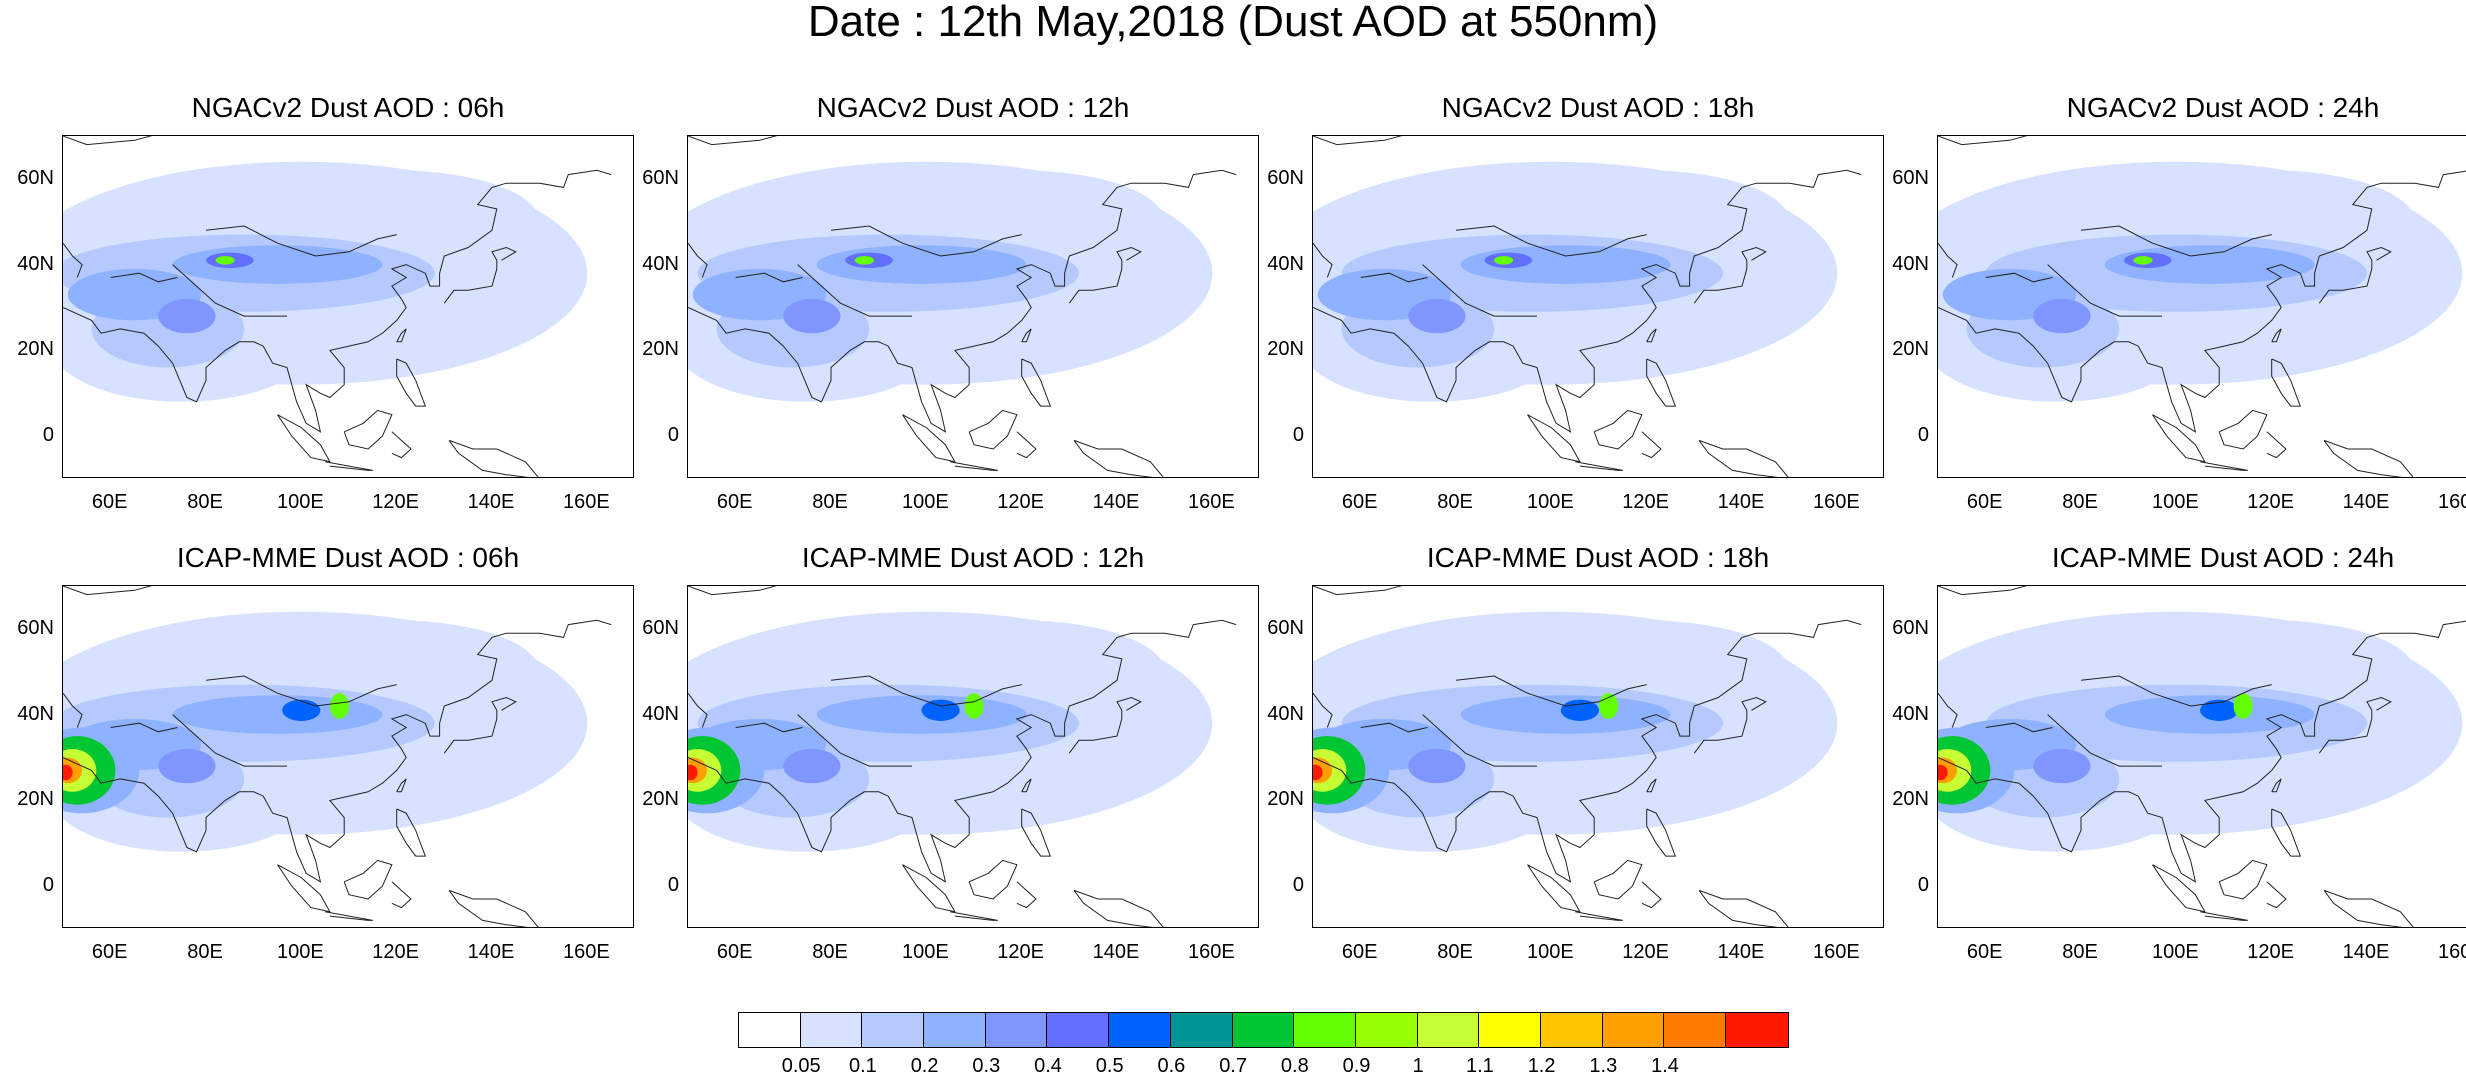 The image size is (2466, 1077). What do you see at coordinates (1233, 23) in the screenshot?
I see `figure-title: Date : 12th May,2018 (Dust AOD at 550nm)` at bounding box center [1233, 23].